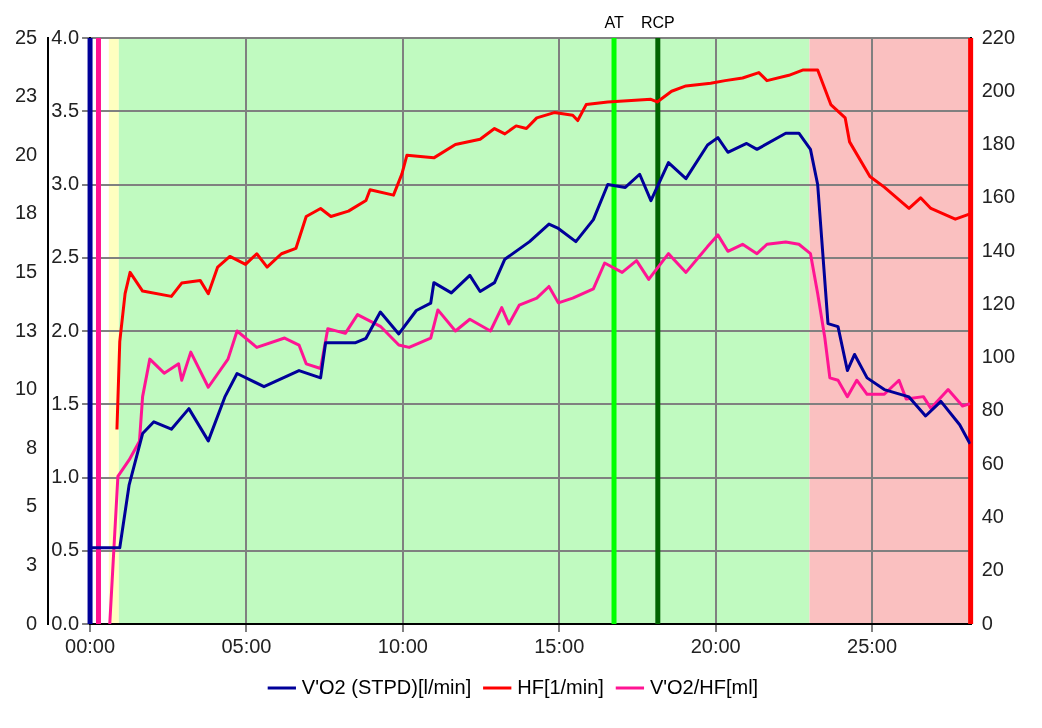 The height and width of the screenshot is (728, 1042). Describe the element at coordinates (560, 686) in the screenshot. I see `legend-label: HF[1/min]` at that location.